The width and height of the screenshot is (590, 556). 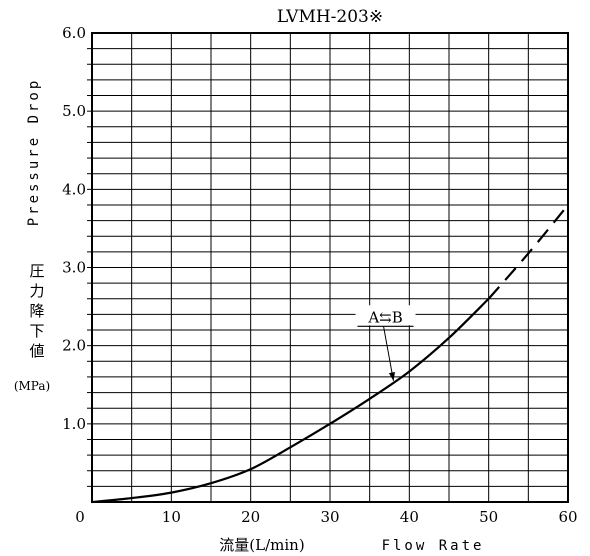 I want to click on series-annotation: A⇆B, so click(x=385, y=343).